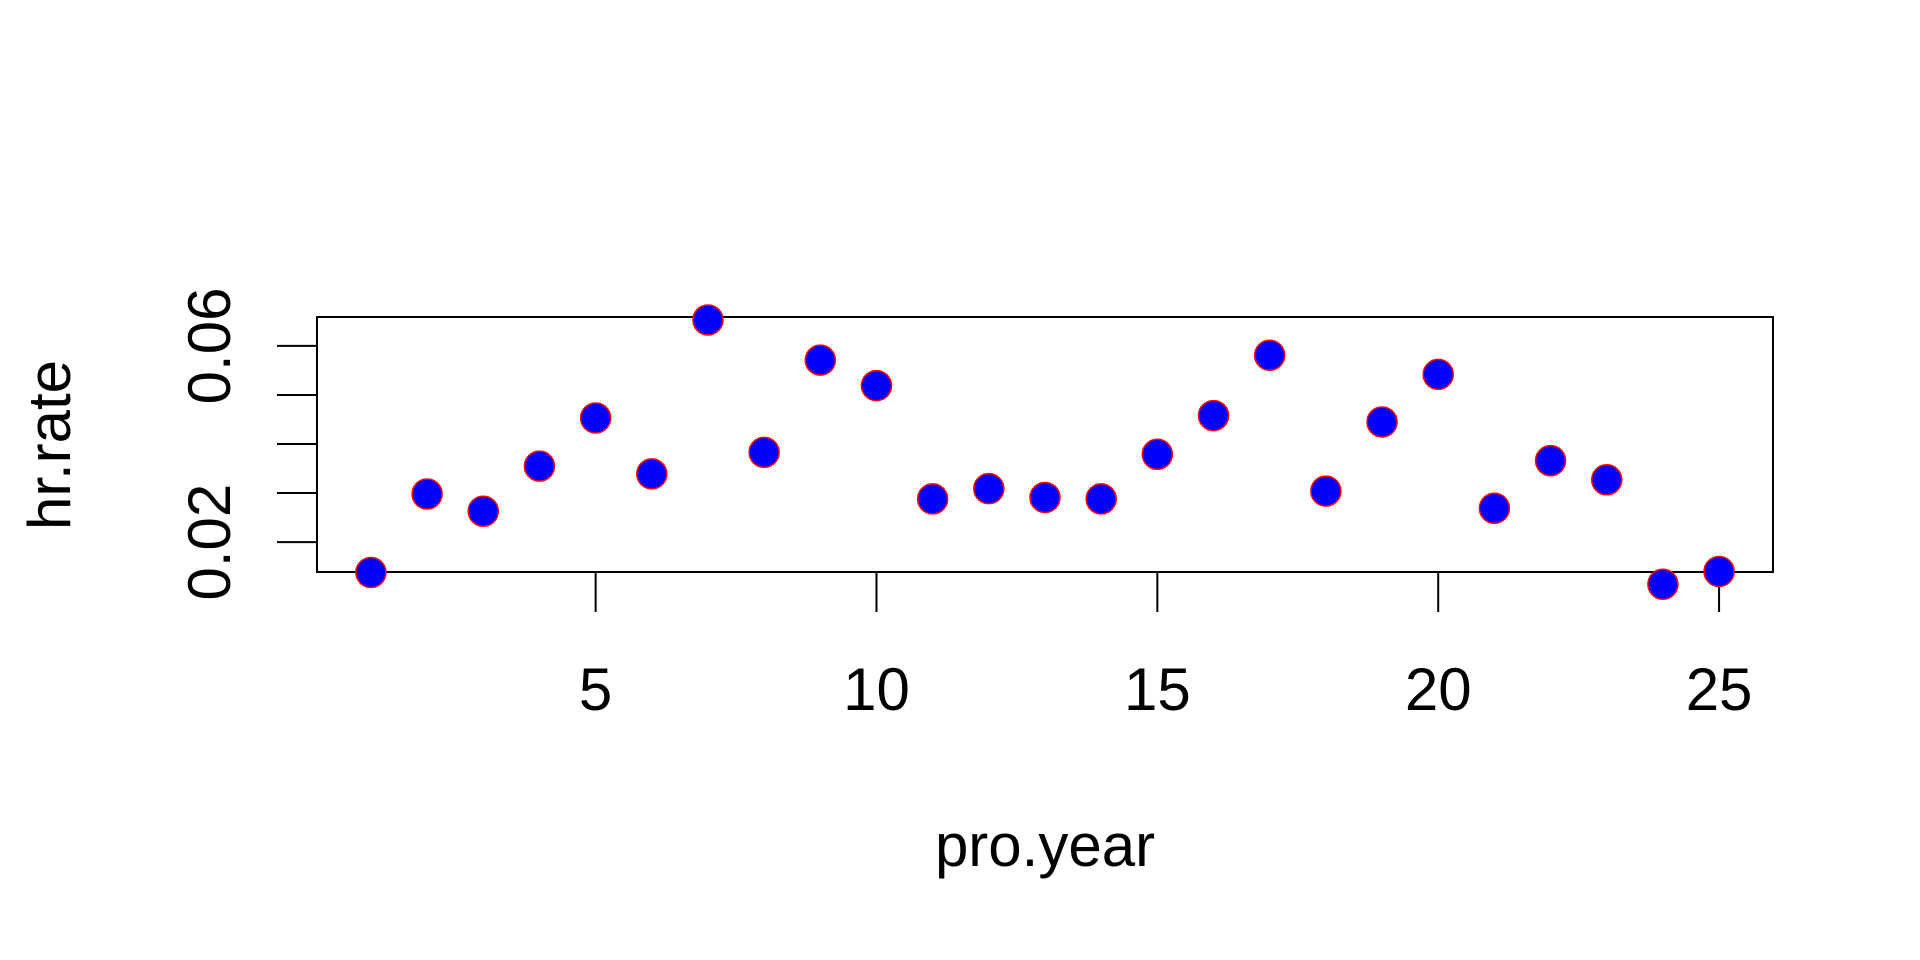 The width and height of the screenshot is (1920, 960). What do you see at coordinates (876, 689) in the screenshot?
I see `x-tick-label: 10` at bounding box center [876, 689].